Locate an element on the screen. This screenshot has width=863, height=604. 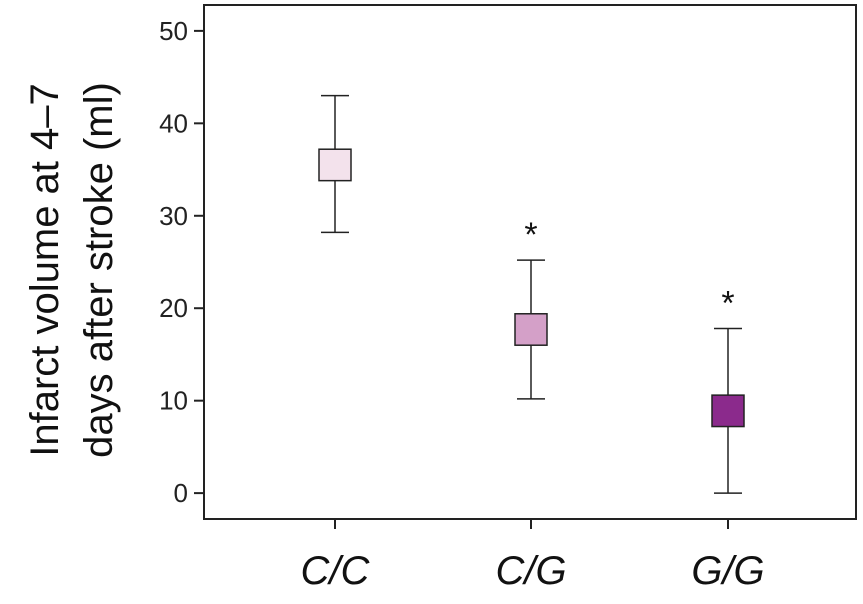
y-axis-title-line1: Infarct volume at 4–7 is located at coordinates (45, 270).